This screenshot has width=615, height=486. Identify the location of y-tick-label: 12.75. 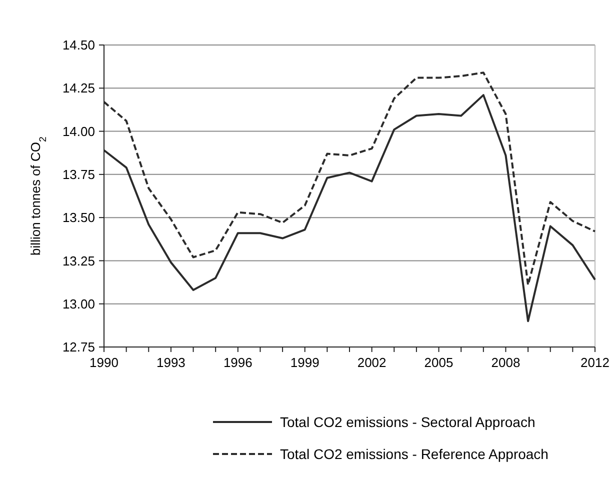
(78, 347).